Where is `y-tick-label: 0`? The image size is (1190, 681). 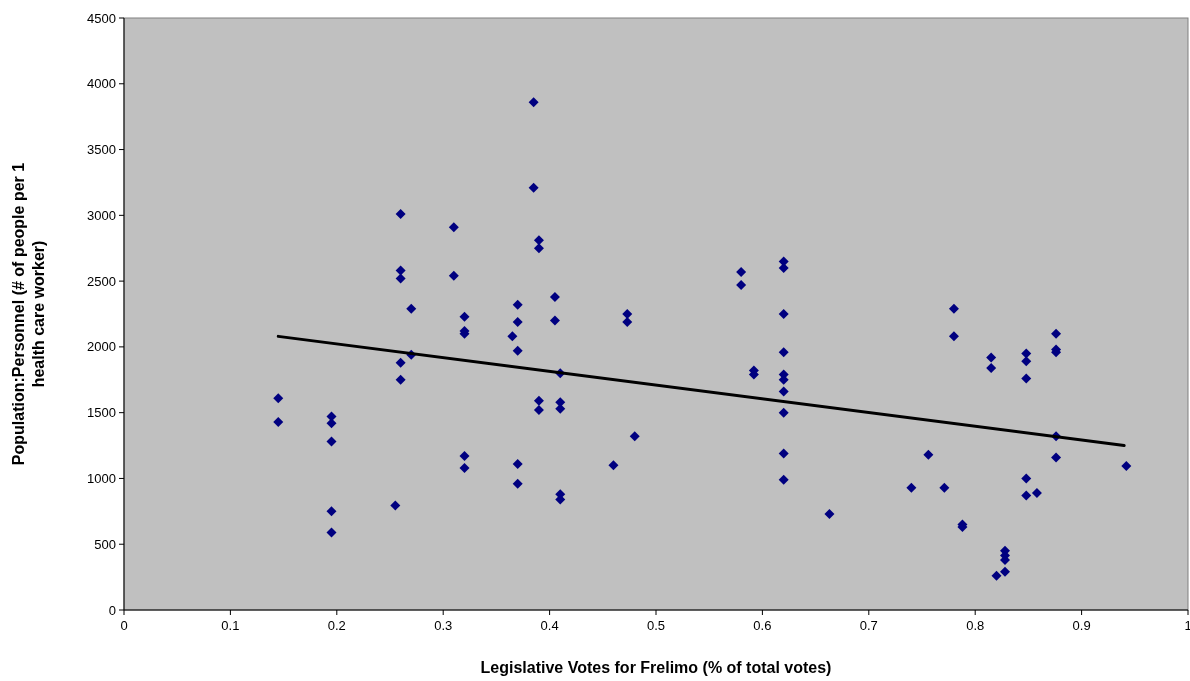 y-tick-label: 0 is located at coordinates (112, 610).